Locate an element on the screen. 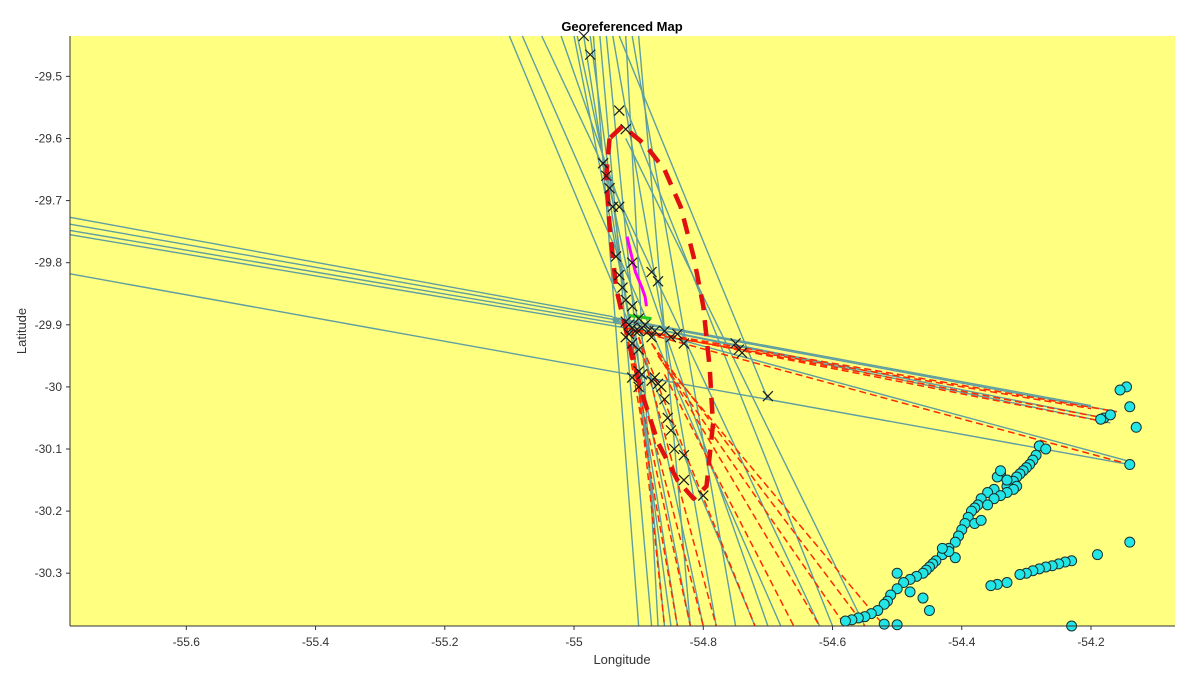 The width and height of the screenshot is (1200, 675). y-tick-label: -29.6 is located at coordinates (49, 138).